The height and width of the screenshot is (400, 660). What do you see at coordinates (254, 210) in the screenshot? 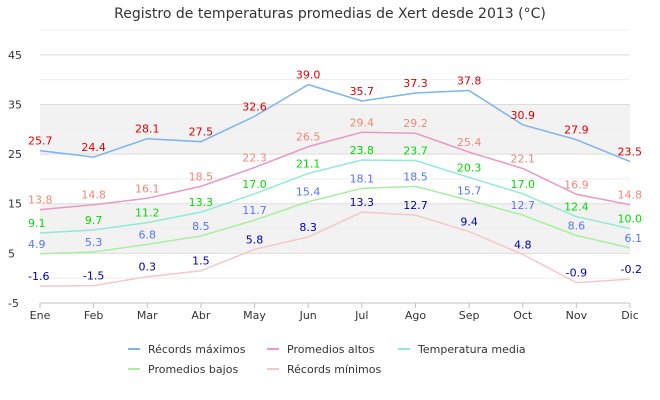
I see `data-label: 11.7` at bounding box center [254, 210].